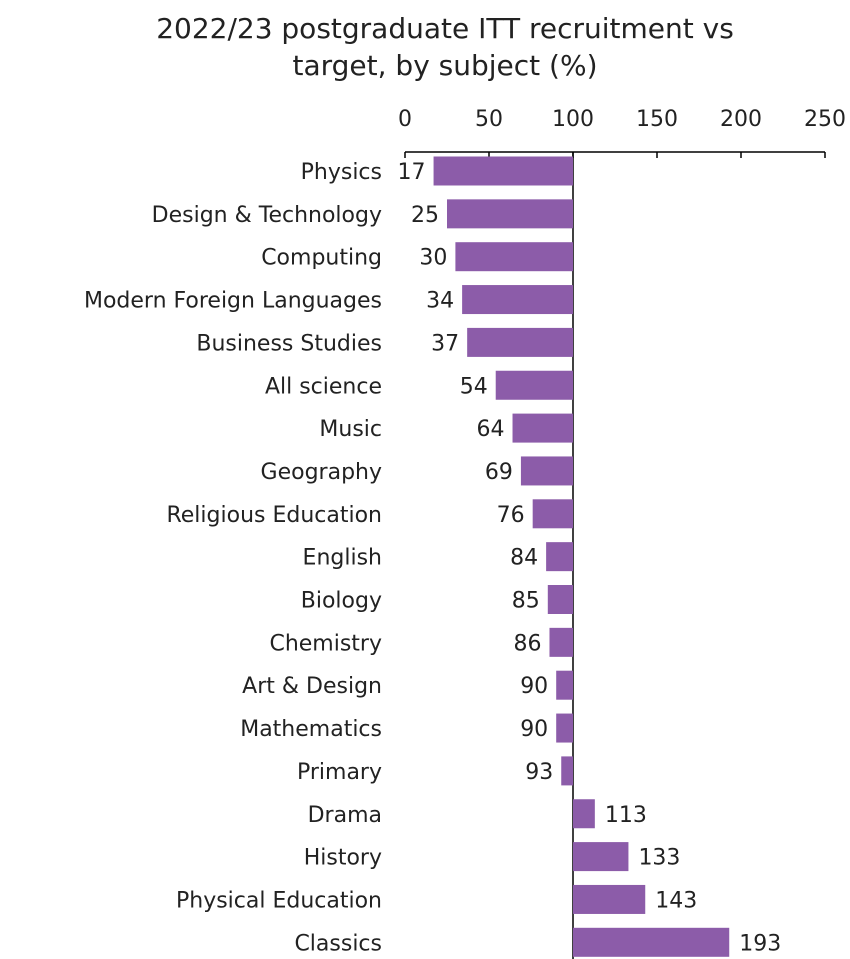 Image resolution: width=850 pixels, height=959 pixels. Describe the element at coordinates (491, 429) in the screenshot. I see `value-label: 64` at that location.